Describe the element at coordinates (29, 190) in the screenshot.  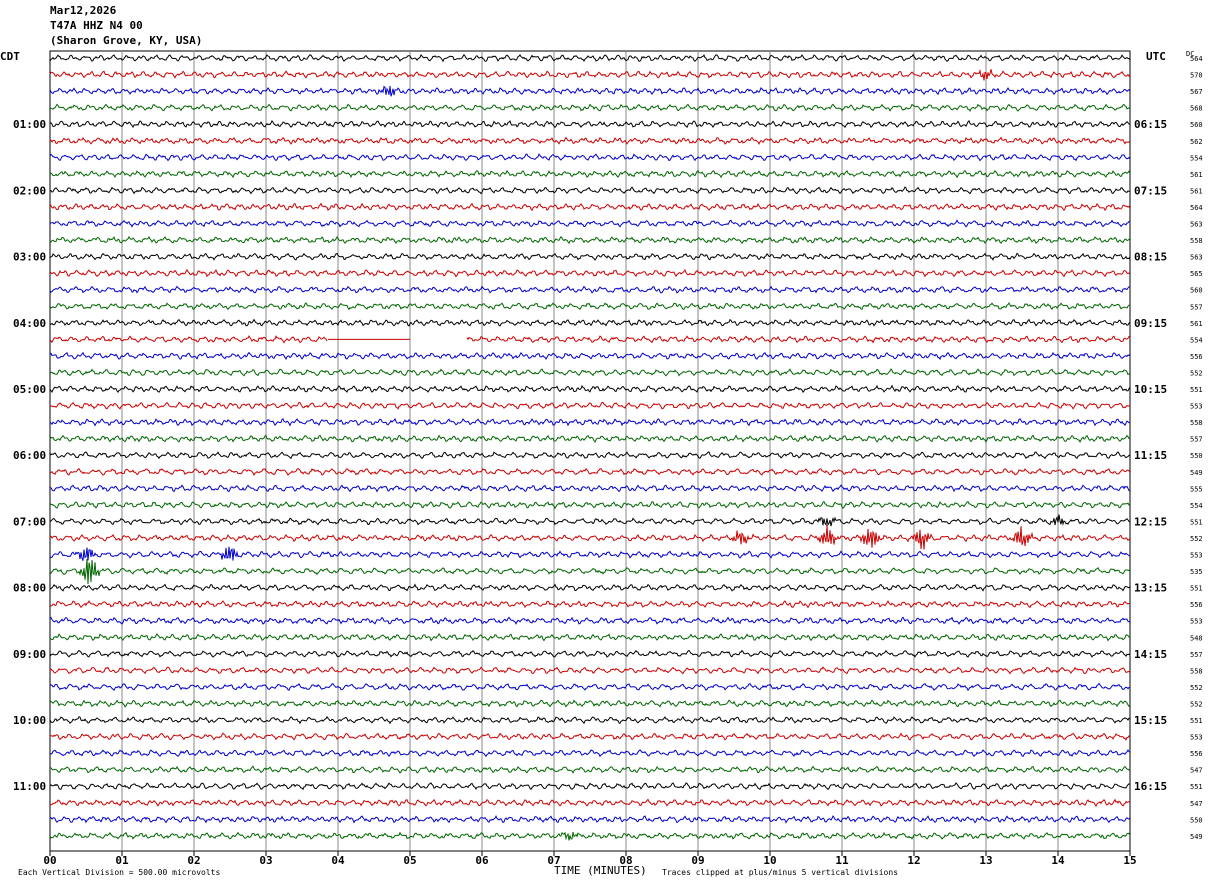
I see `left-hour-label: 02:00` at that location.